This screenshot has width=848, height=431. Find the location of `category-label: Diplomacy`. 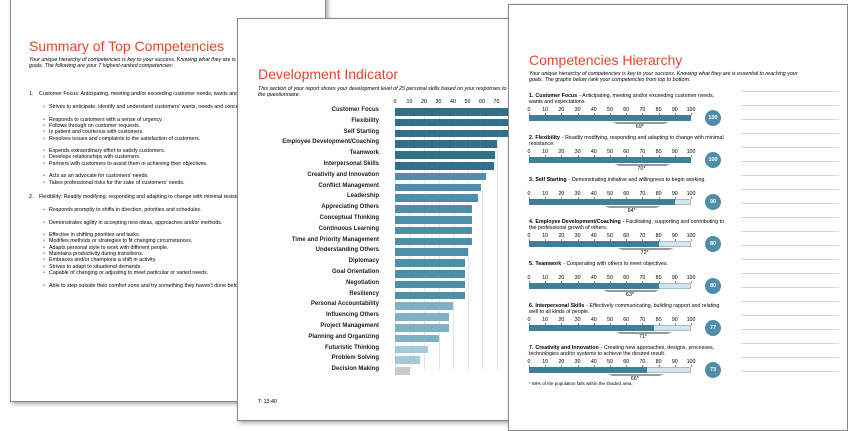

category-label: Diplomacy is located at coordinates (363, 261).